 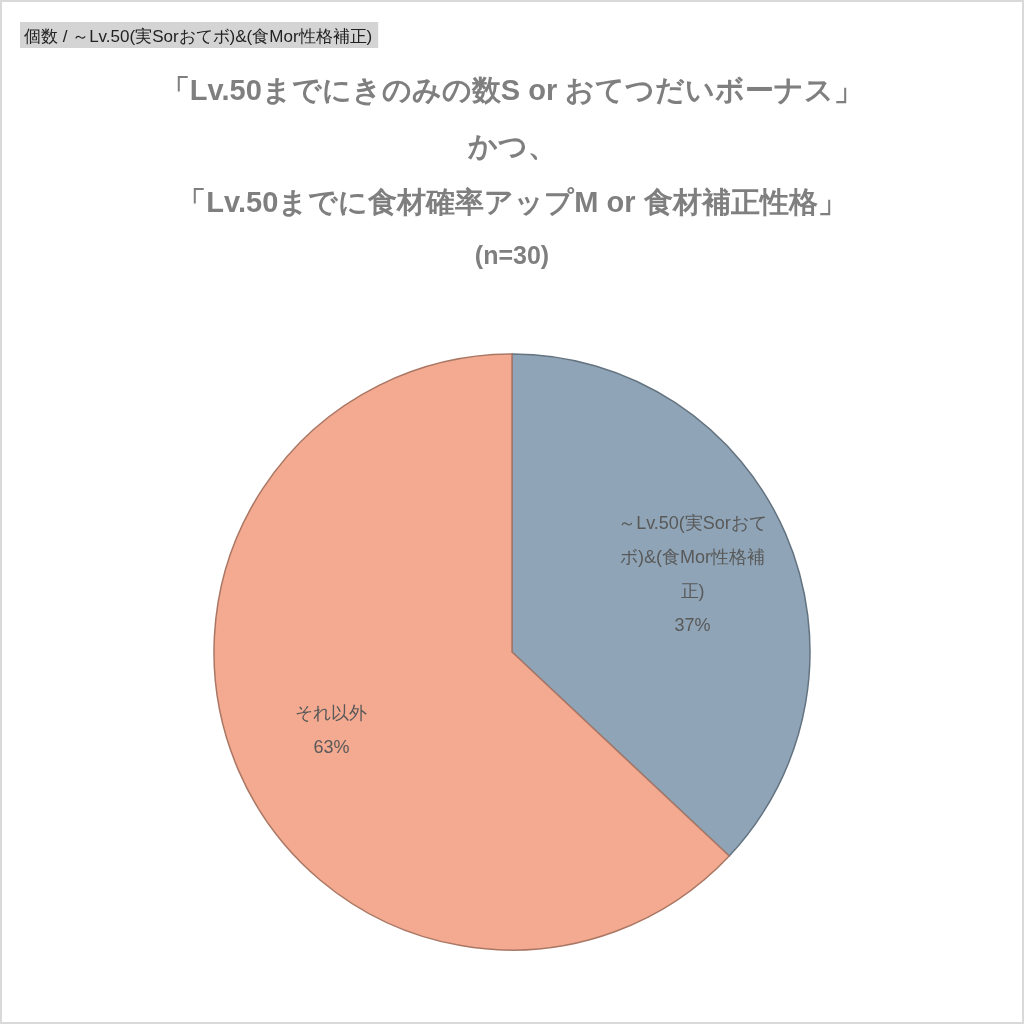 I want to click on slice-label: それ以外, so click(x=331, y=713).